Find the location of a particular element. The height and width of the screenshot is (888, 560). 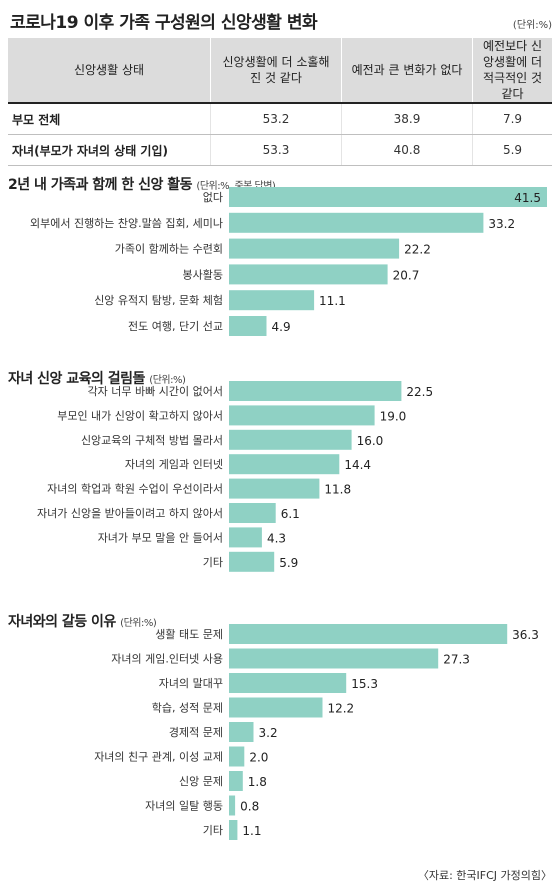

value-label: 11.8 is located at coordinates (337, 490).